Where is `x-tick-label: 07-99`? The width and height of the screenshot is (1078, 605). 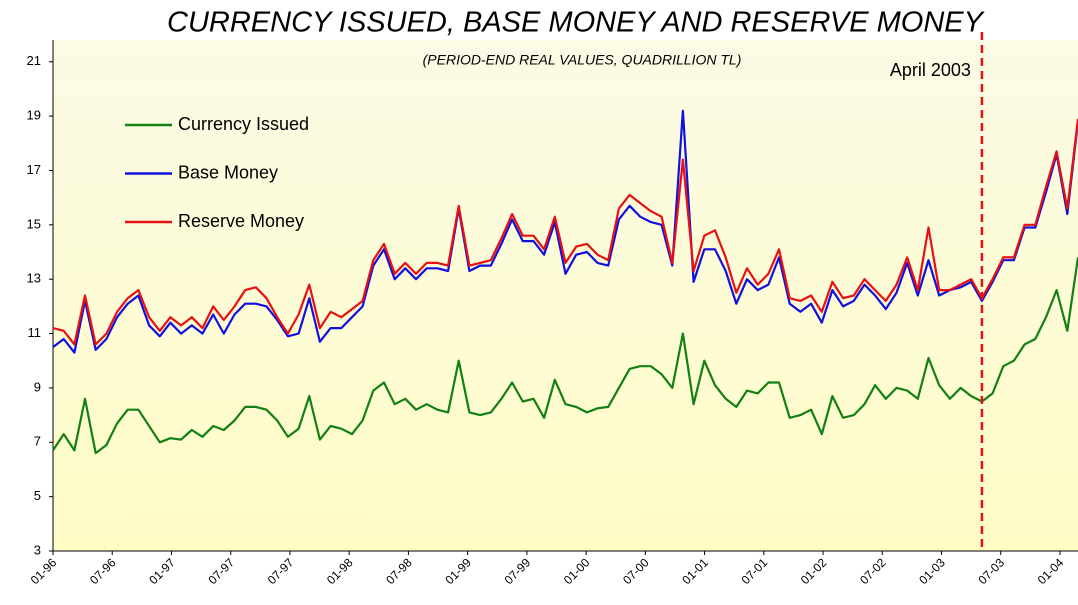 x-tick-label: 07-99 is located at coordinates (518, 571).